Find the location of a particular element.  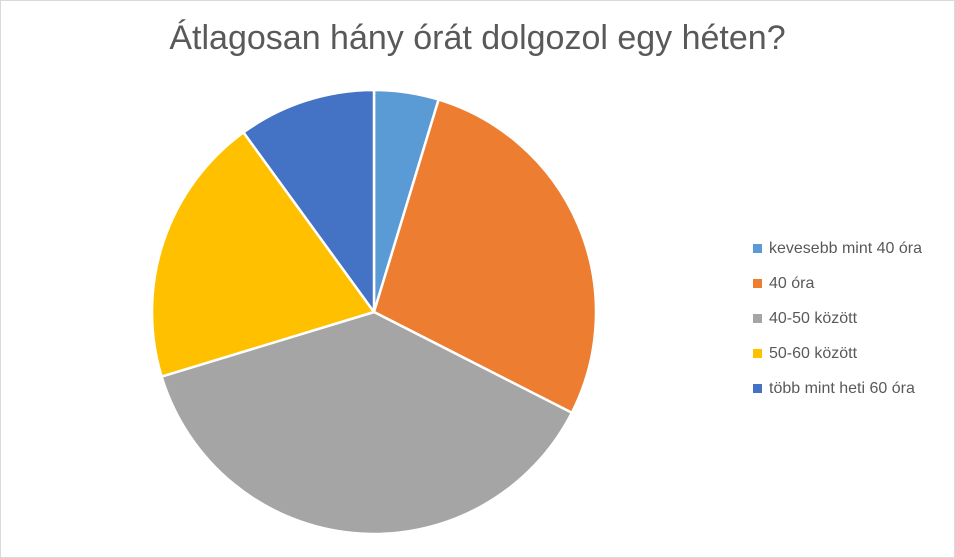

legend-item: több mint heti 60 óra is located at coordinates (837, 388).